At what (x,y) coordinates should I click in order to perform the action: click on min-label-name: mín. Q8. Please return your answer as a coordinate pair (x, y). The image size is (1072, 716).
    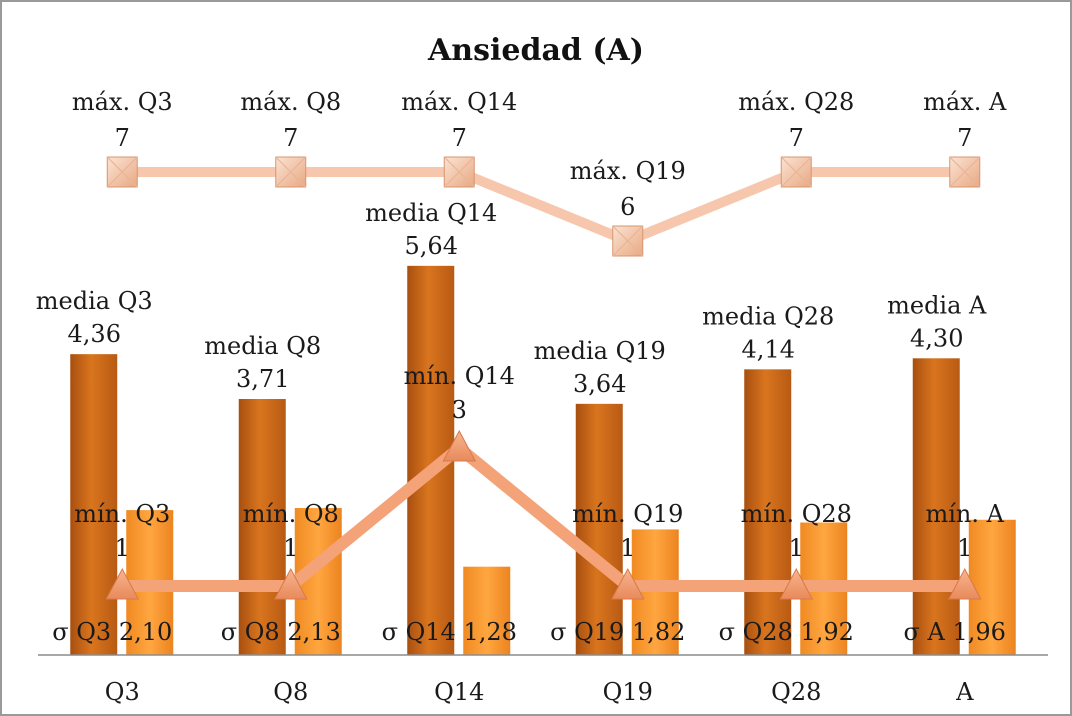
    Looking at the image, I should click on (291, 514).